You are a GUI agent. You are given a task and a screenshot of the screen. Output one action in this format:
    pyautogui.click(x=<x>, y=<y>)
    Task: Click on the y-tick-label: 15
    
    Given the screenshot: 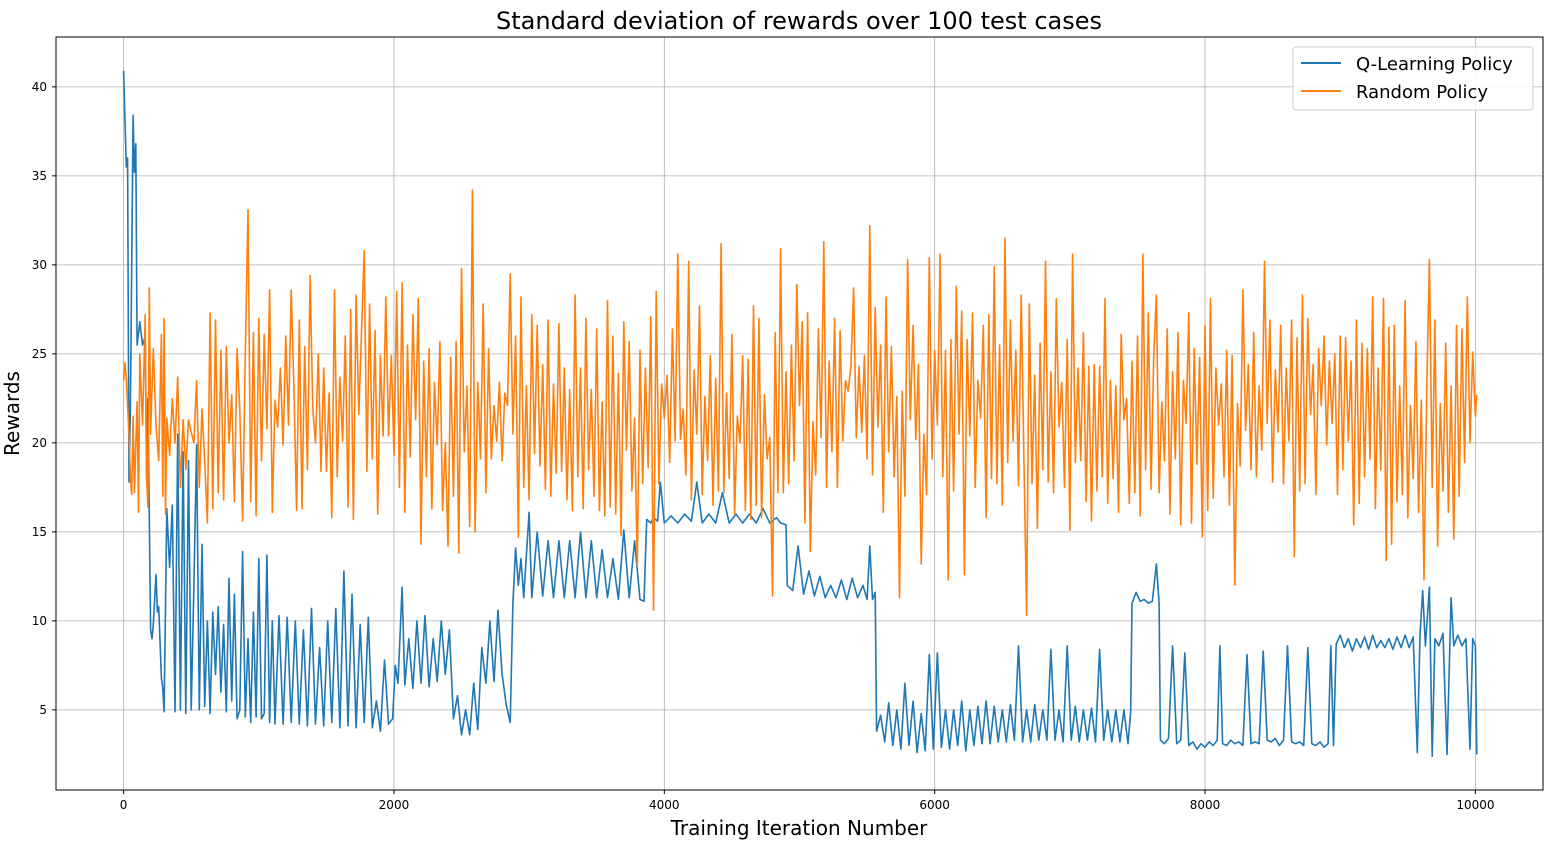 What is the action you would take?
    pyautogui.click(x=39, y=532)
    